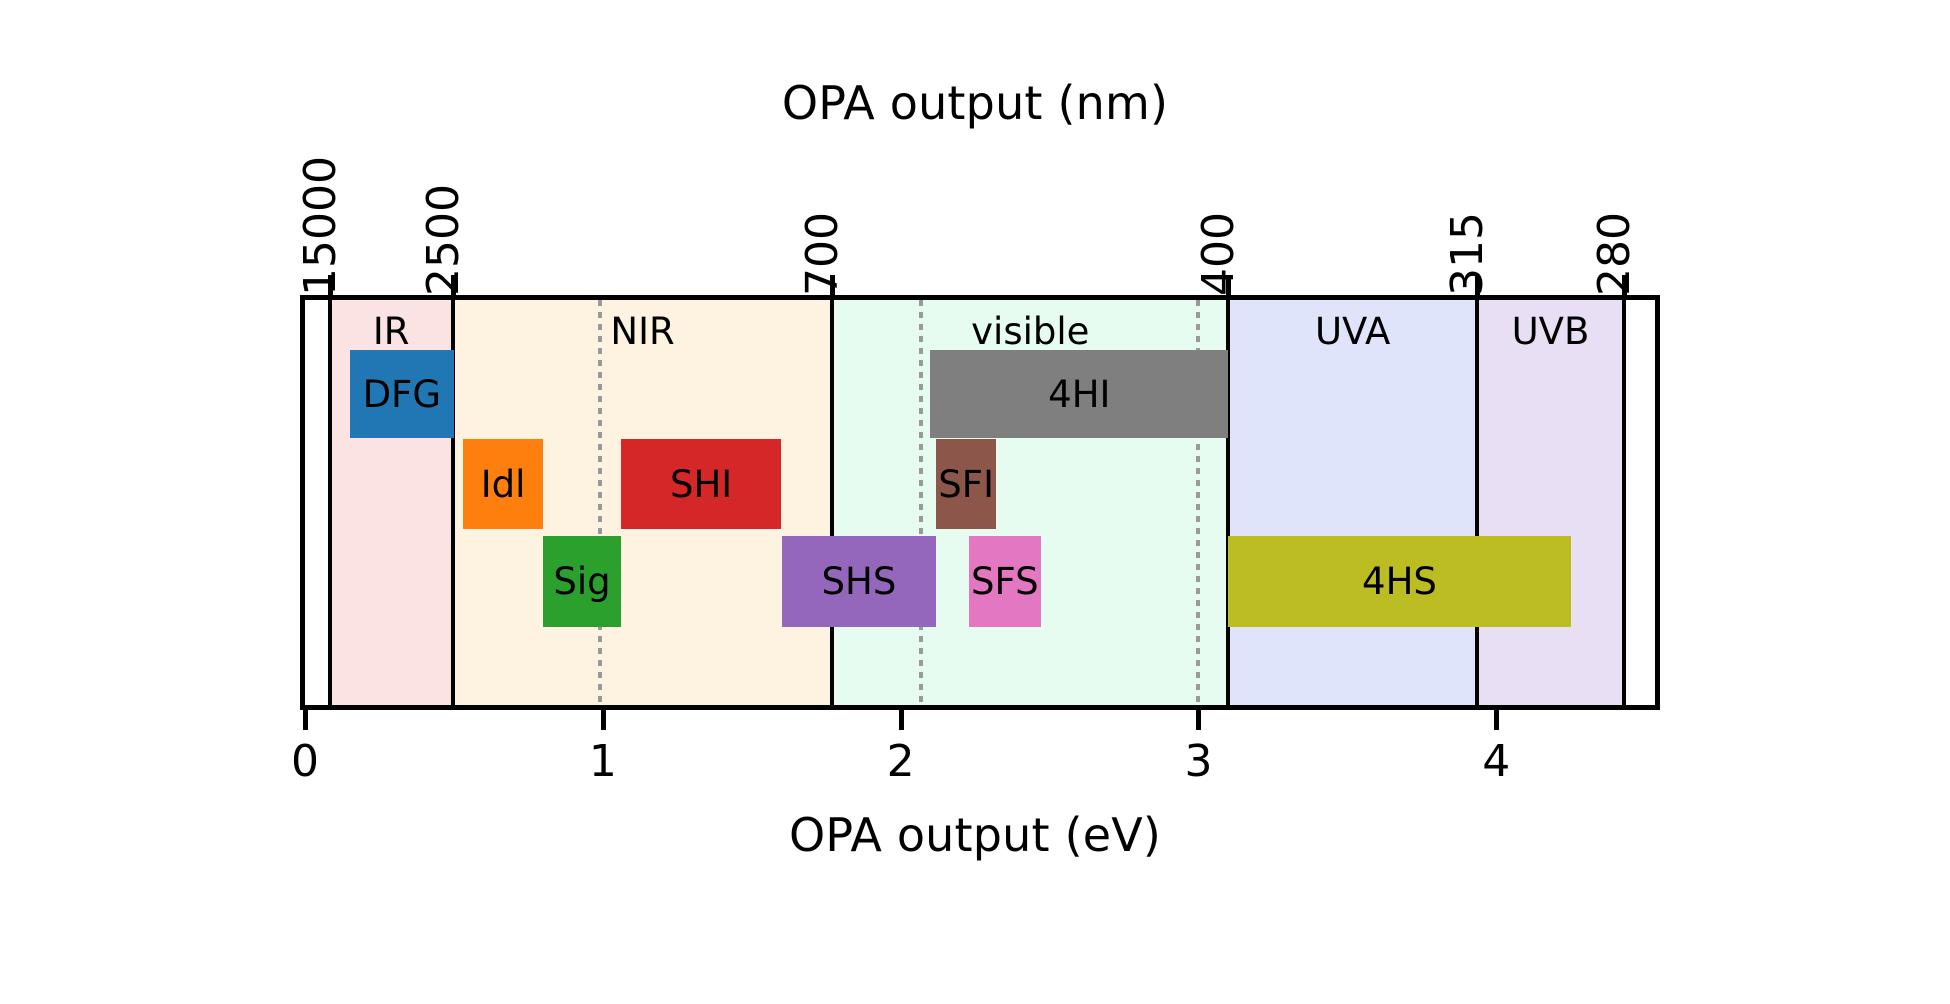  Describe the element at coordinates (1352, 331) in the screenshot. I see `spectral-band-label: UVA` at that location.